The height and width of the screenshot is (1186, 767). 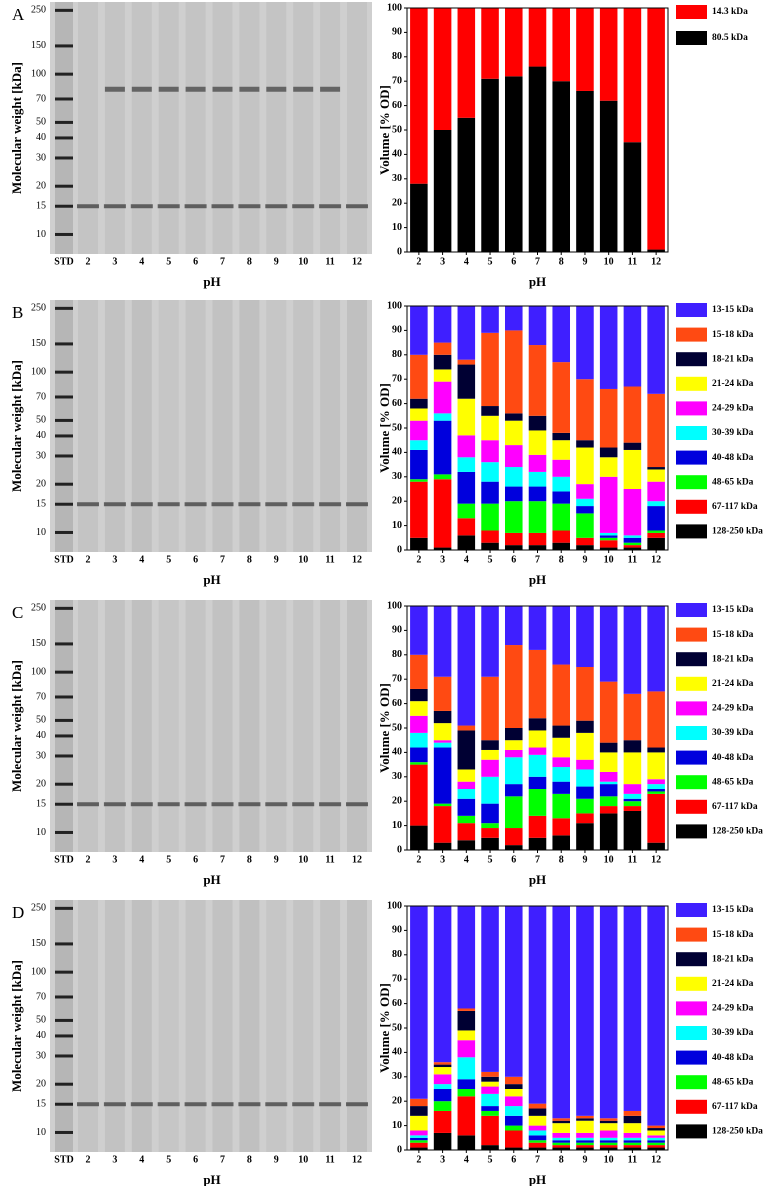 What do you see at coordinates (730, 38) in the screenshot?
I see `legend-label: 80.5 kDa` at bounding box center [730, 38].